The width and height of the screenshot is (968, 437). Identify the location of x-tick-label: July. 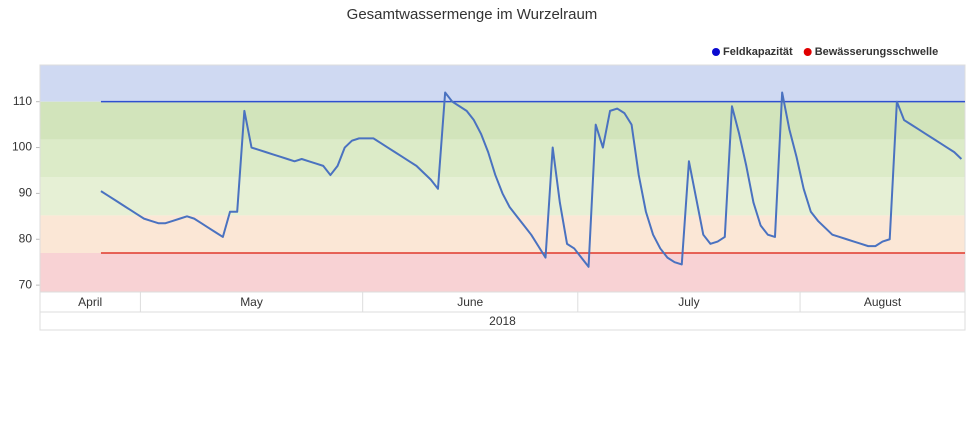
(688, 302).